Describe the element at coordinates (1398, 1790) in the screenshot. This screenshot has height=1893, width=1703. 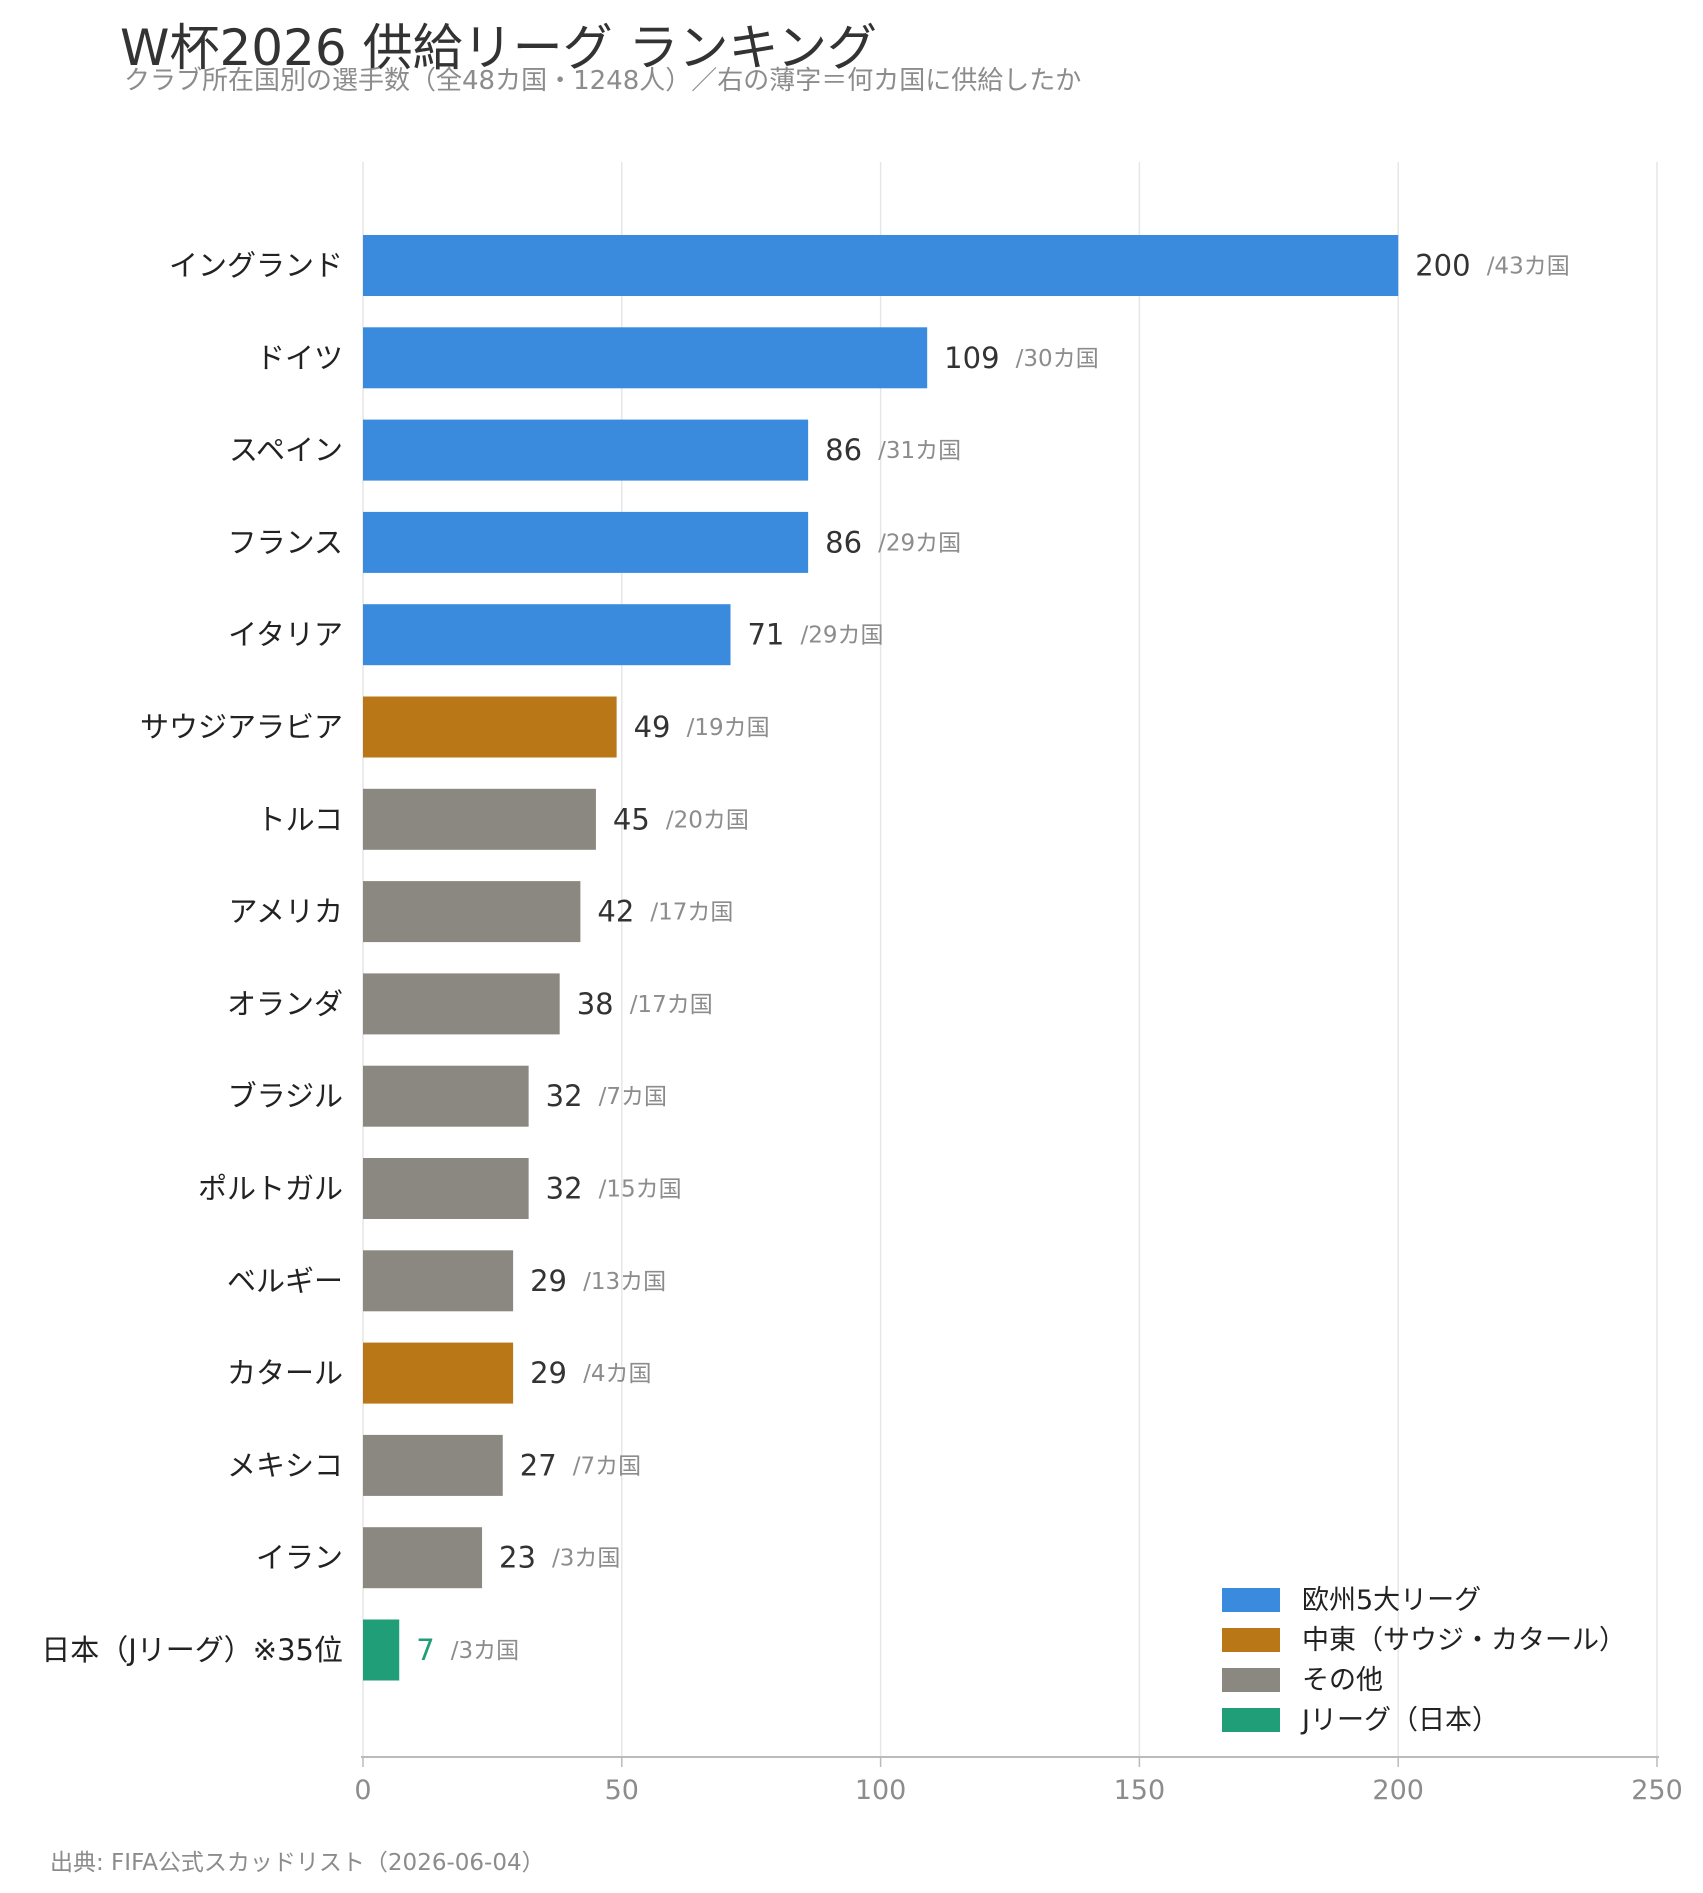
I see `x-tick-label: 200` at that location.